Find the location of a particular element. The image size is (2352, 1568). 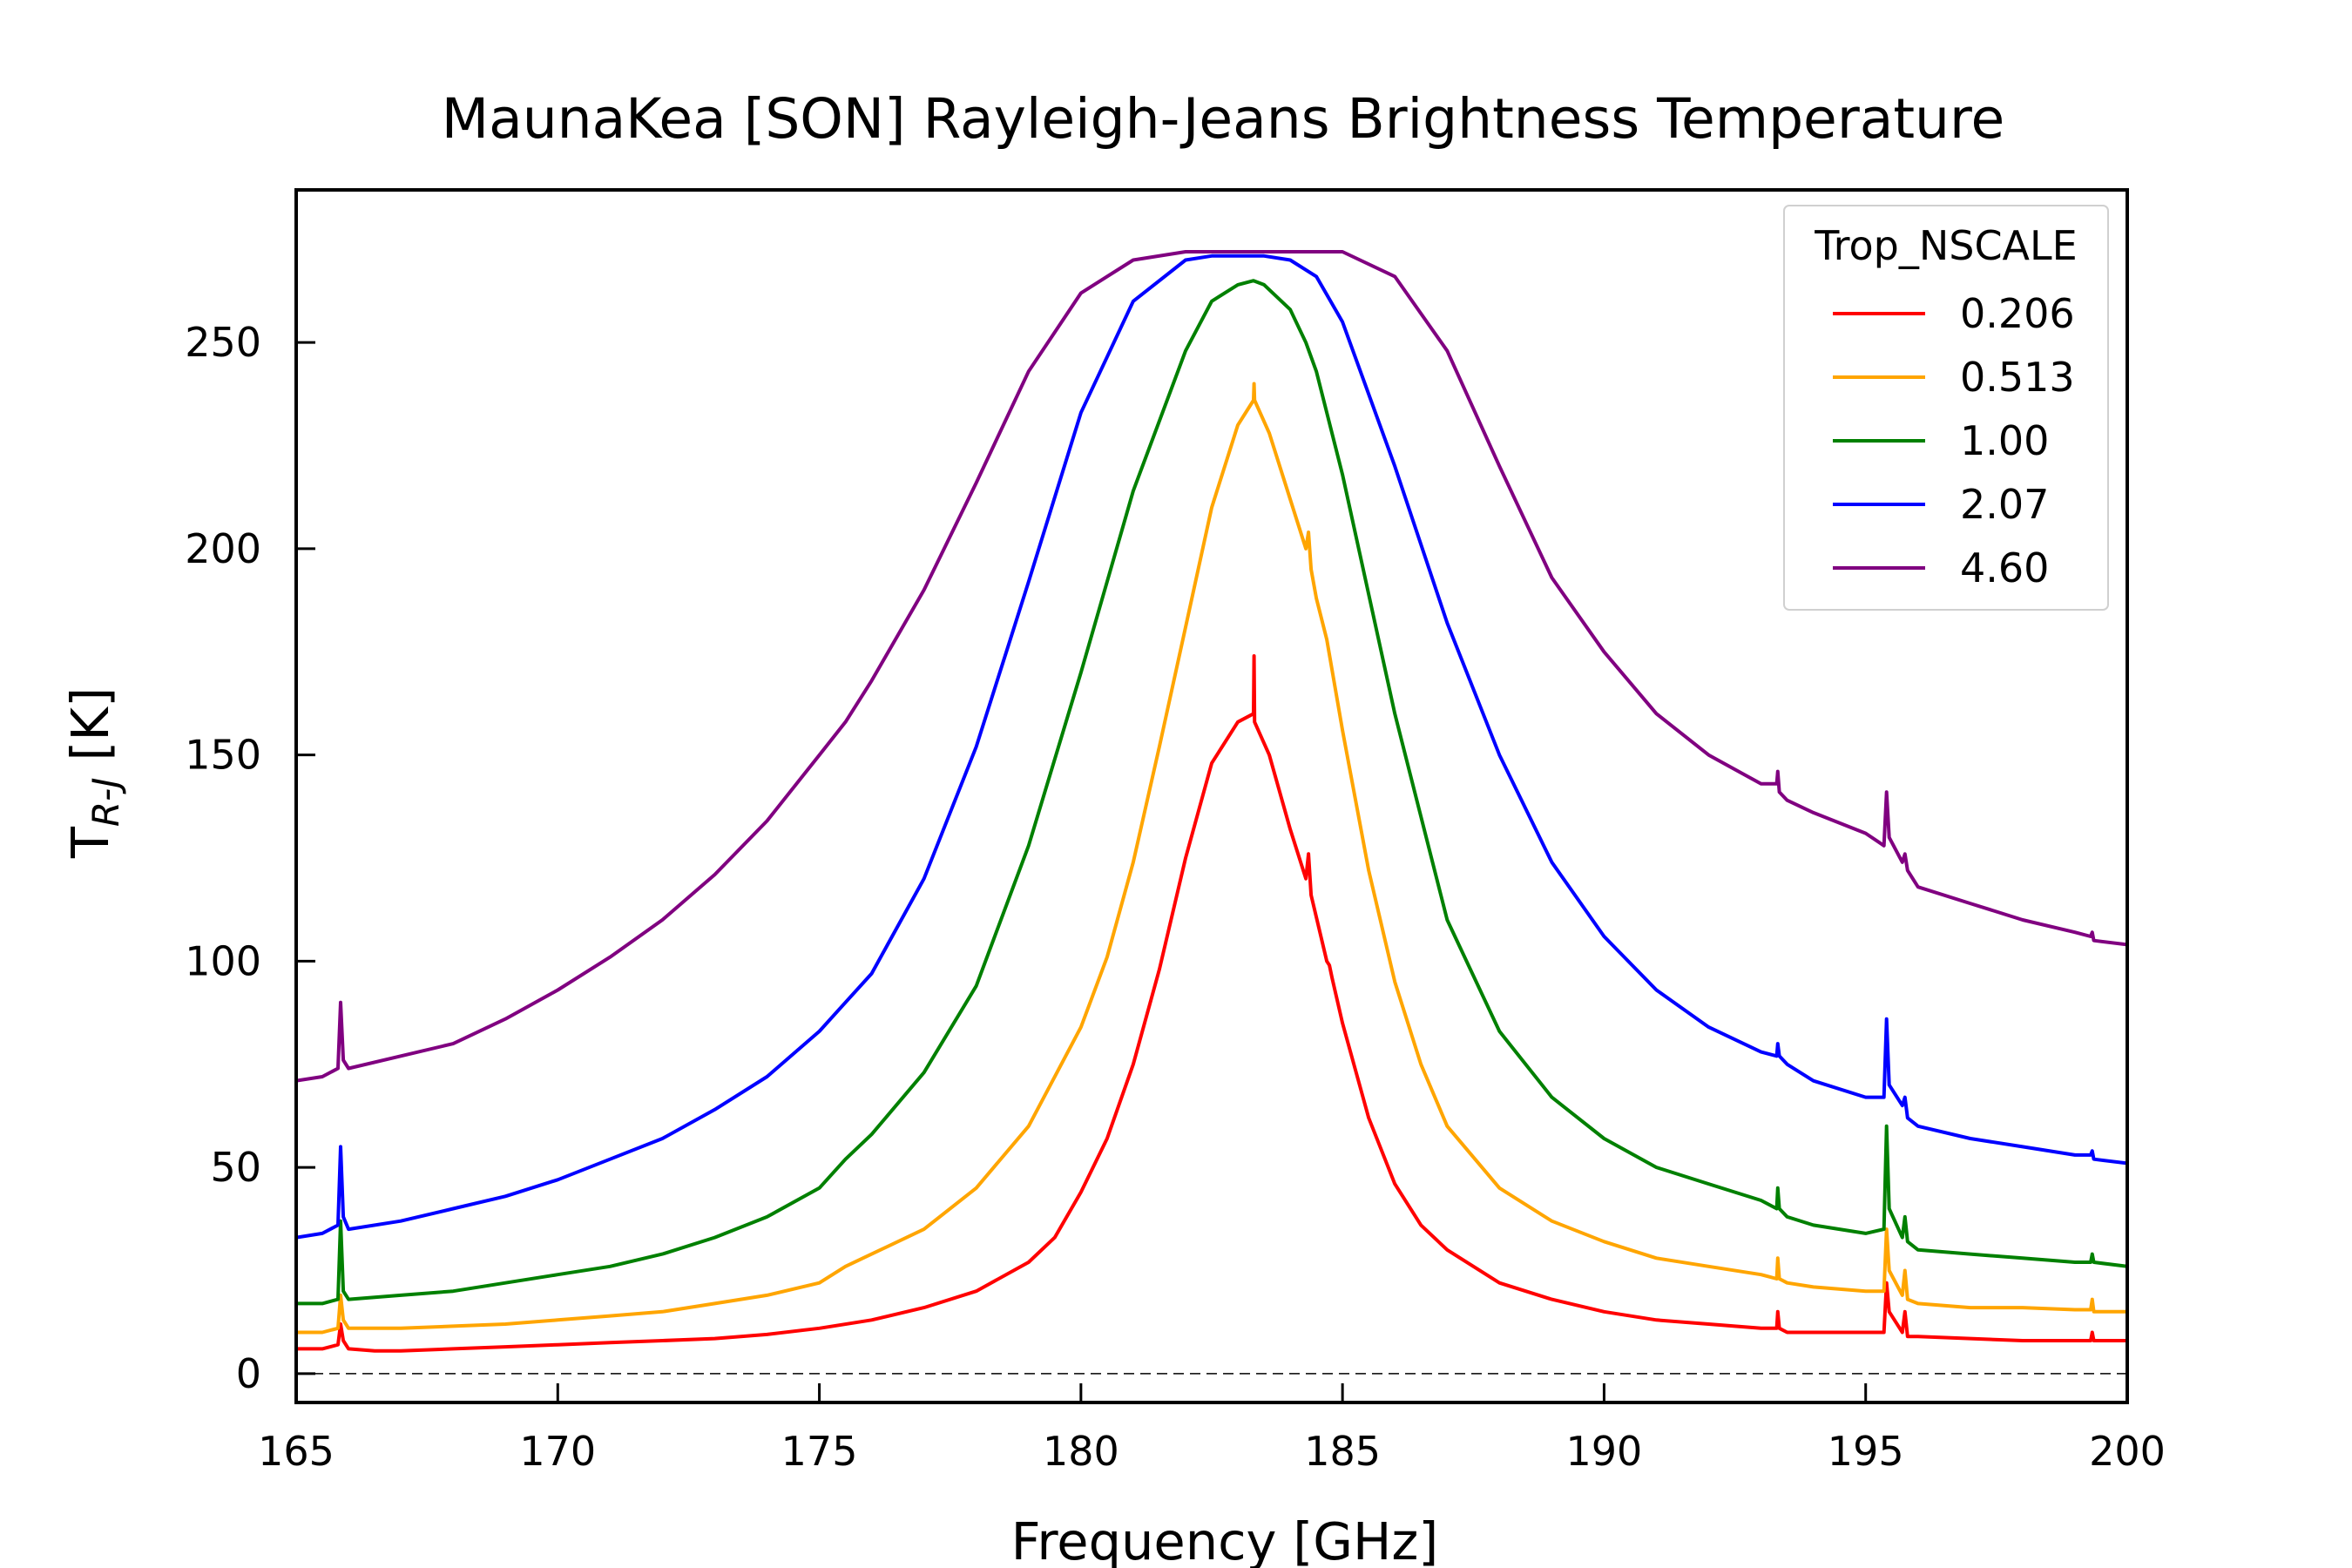

x-tick-label: 165 is located at coordinates (297, 1451).